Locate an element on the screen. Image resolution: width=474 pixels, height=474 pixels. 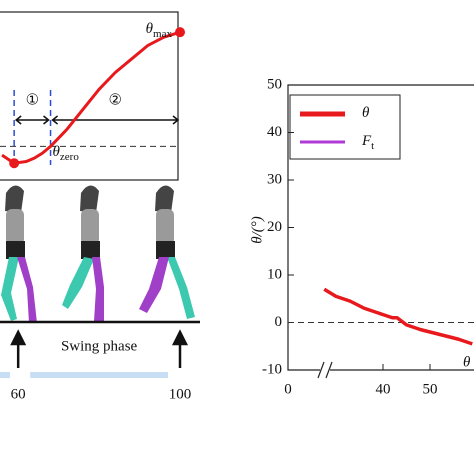
max-label: θmax is located at coordinates (159, 30).